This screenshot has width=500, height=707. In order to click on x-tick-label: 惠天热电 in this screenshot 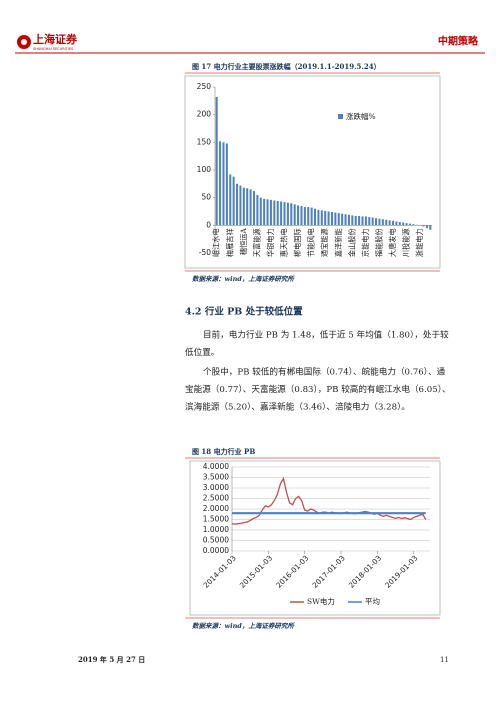, I will do `click(284, 242)`.